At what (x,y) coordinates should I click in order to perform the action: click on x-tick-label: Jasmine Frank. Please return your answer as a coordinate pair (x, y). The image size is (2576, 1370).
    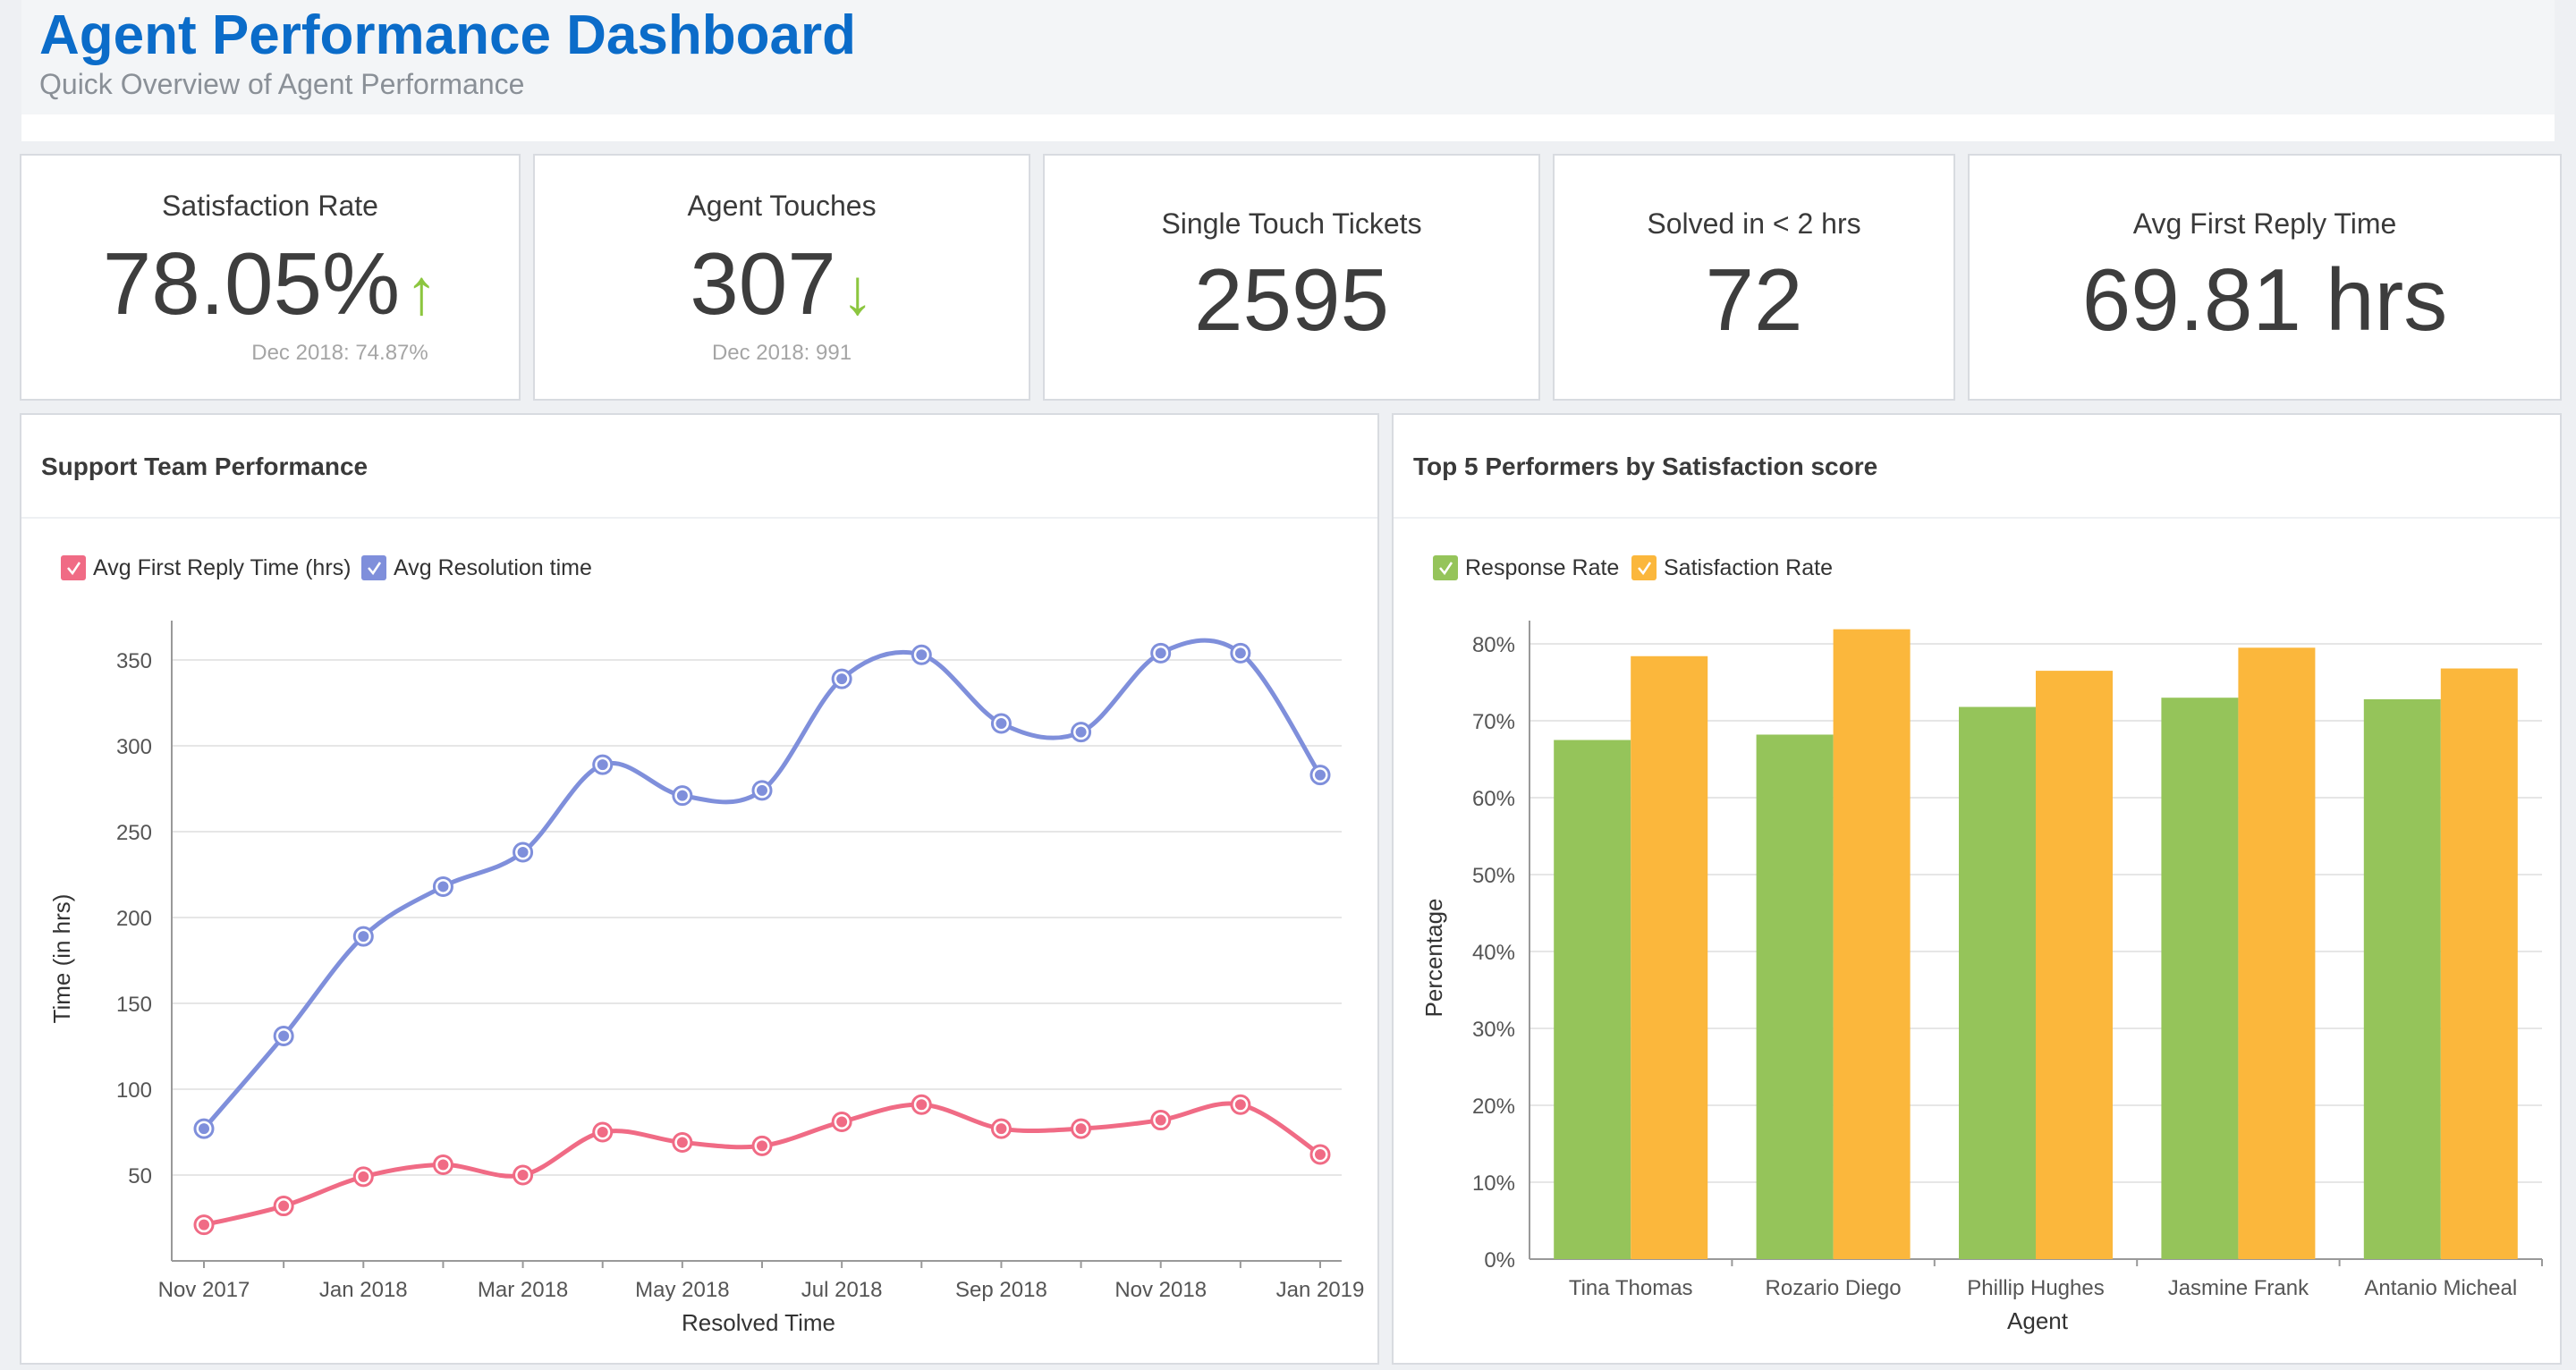
    Looking at the image, I should click on (2238, 1288).